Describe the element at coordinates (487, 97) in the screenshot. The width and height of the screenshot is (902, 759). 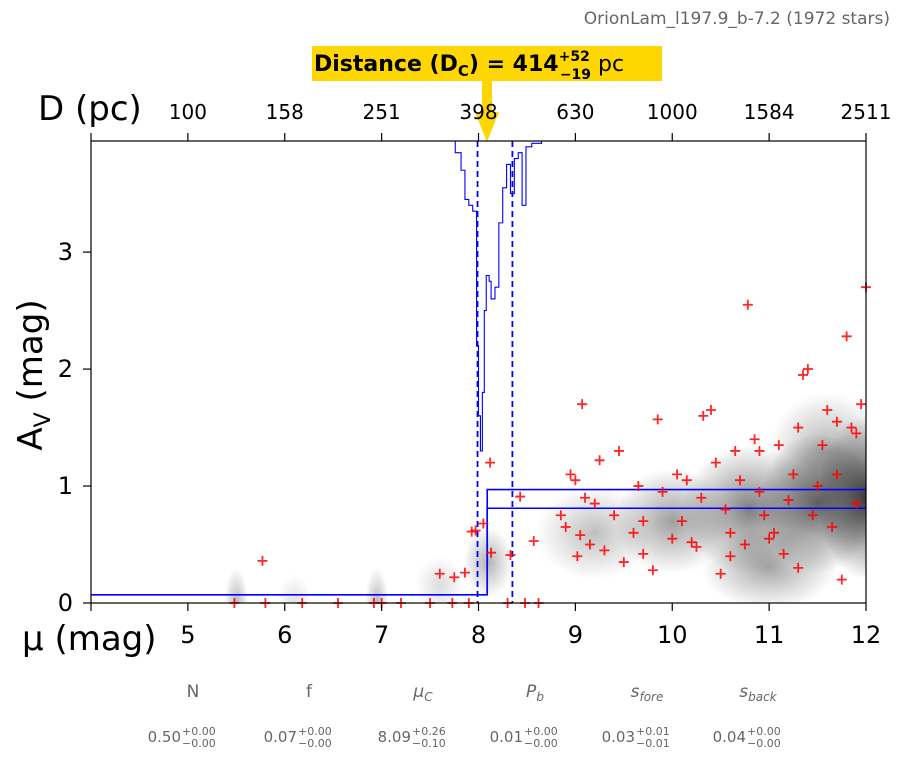
I see `distance-arrow-shaft` at that location.